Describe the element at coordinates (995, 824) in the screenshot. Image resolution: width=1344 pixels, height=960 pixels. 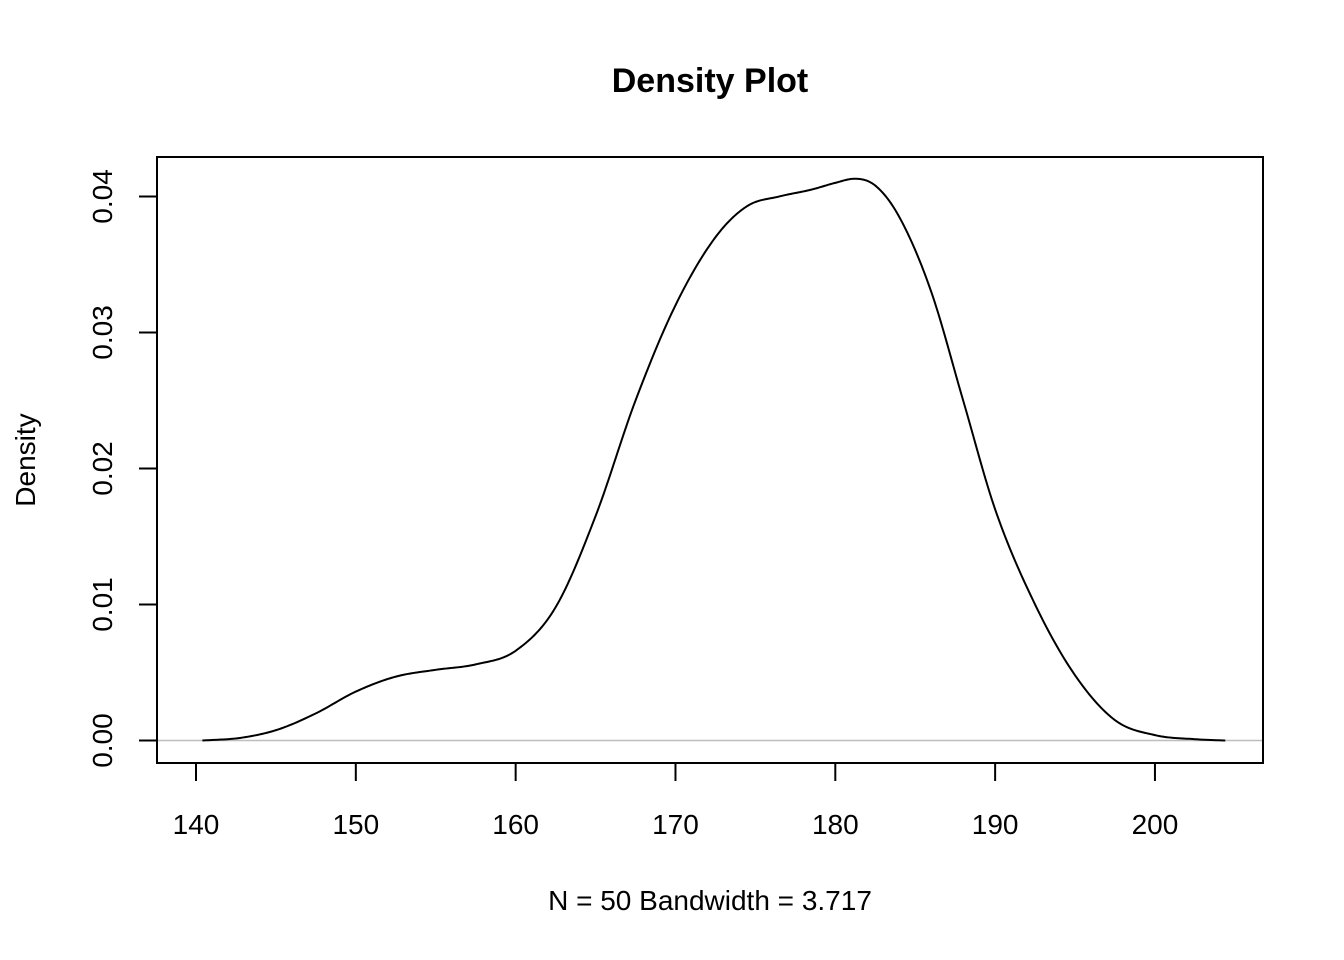
I see `x-tick-label: 190` at that location.